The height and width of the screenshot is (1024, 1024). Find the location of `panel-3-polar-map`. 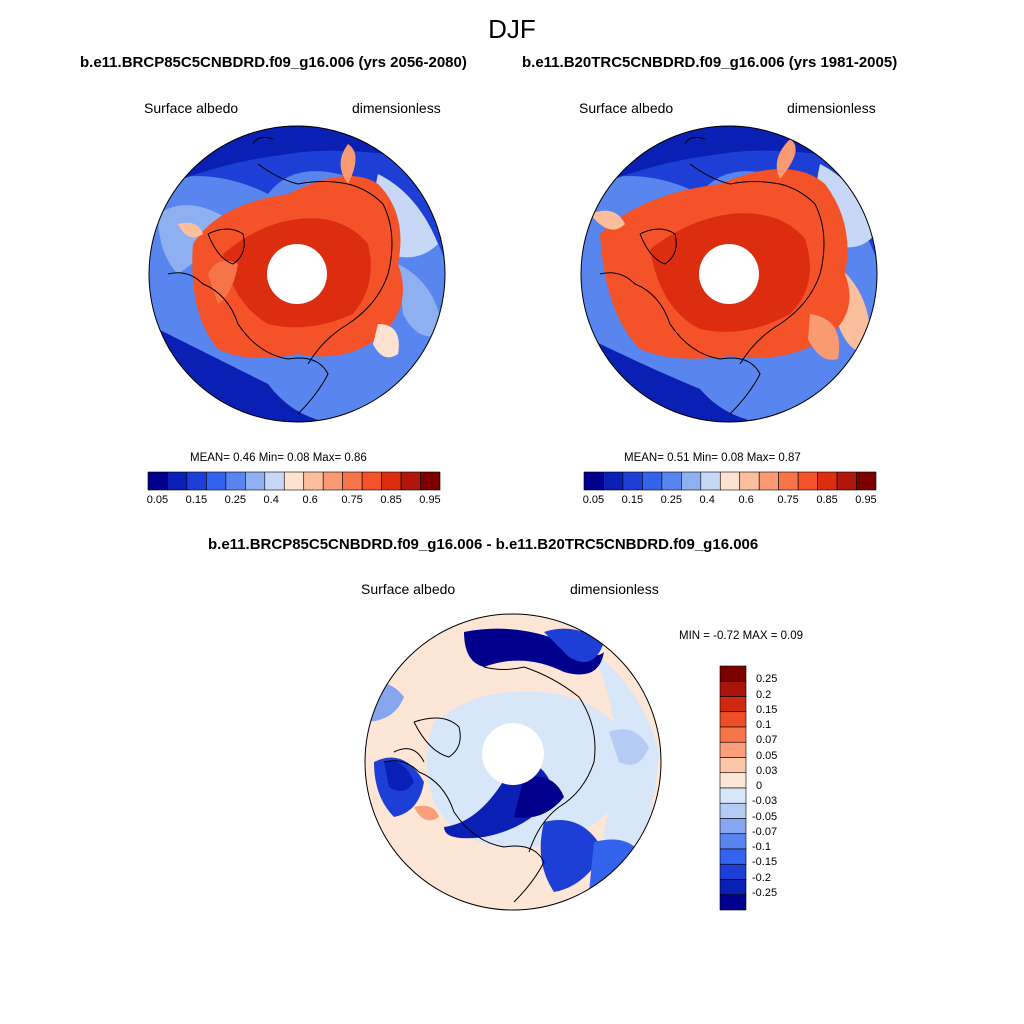

panel-3-polar-map is located at coordinates (513, 762).